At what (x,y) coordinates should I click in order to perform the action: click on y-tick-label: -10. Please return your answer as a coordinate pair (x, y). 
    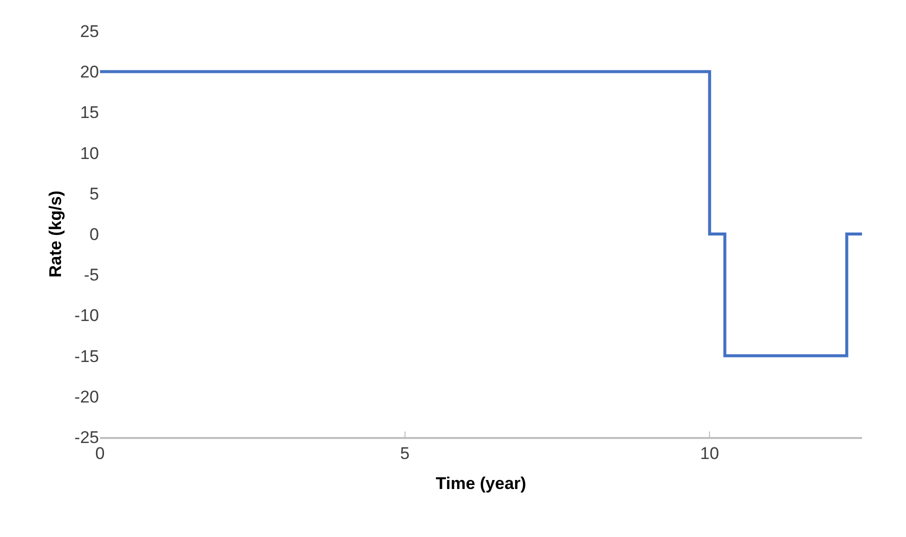
    Looking at the image, I should click on (86, 316).